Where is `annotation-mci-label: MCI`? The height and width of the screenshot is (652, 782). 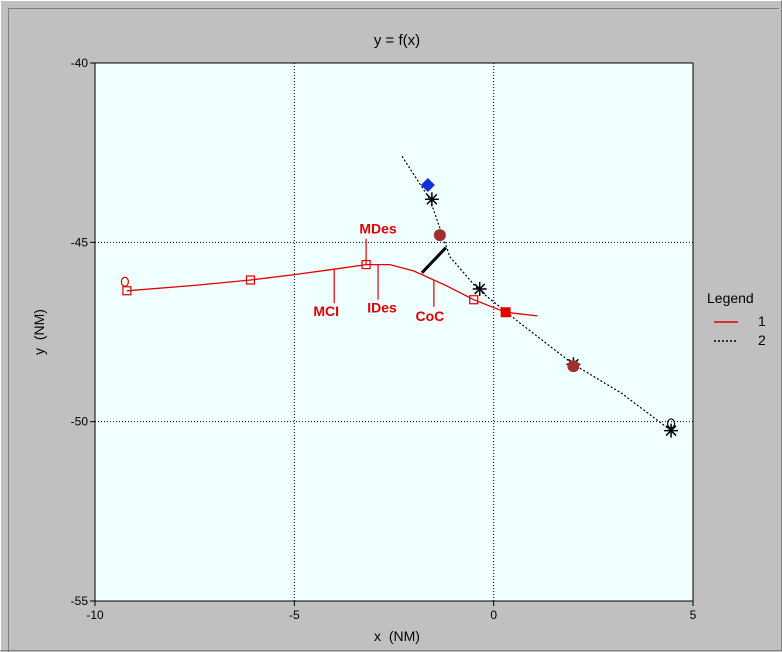
annotation-mci-label: MCI is located at coordinates (326, 311).